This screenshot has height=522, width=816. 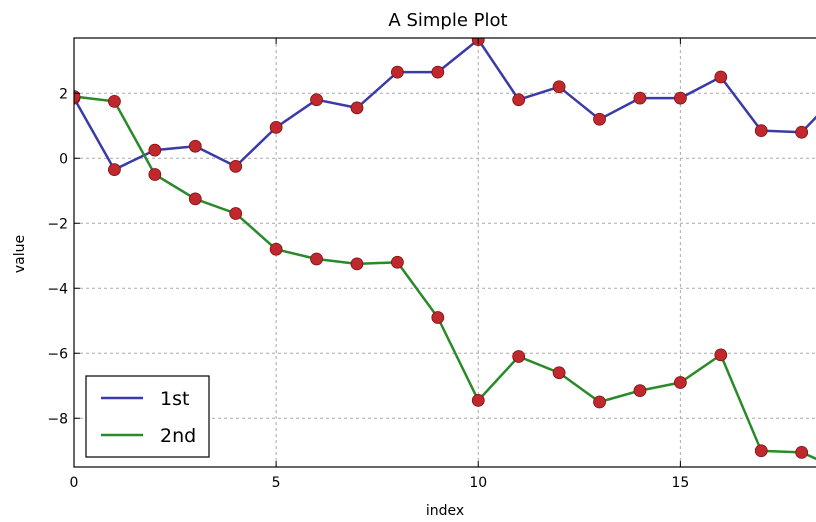 I want to click on legend-label-1st: 1st, so click(x=174, y=399).